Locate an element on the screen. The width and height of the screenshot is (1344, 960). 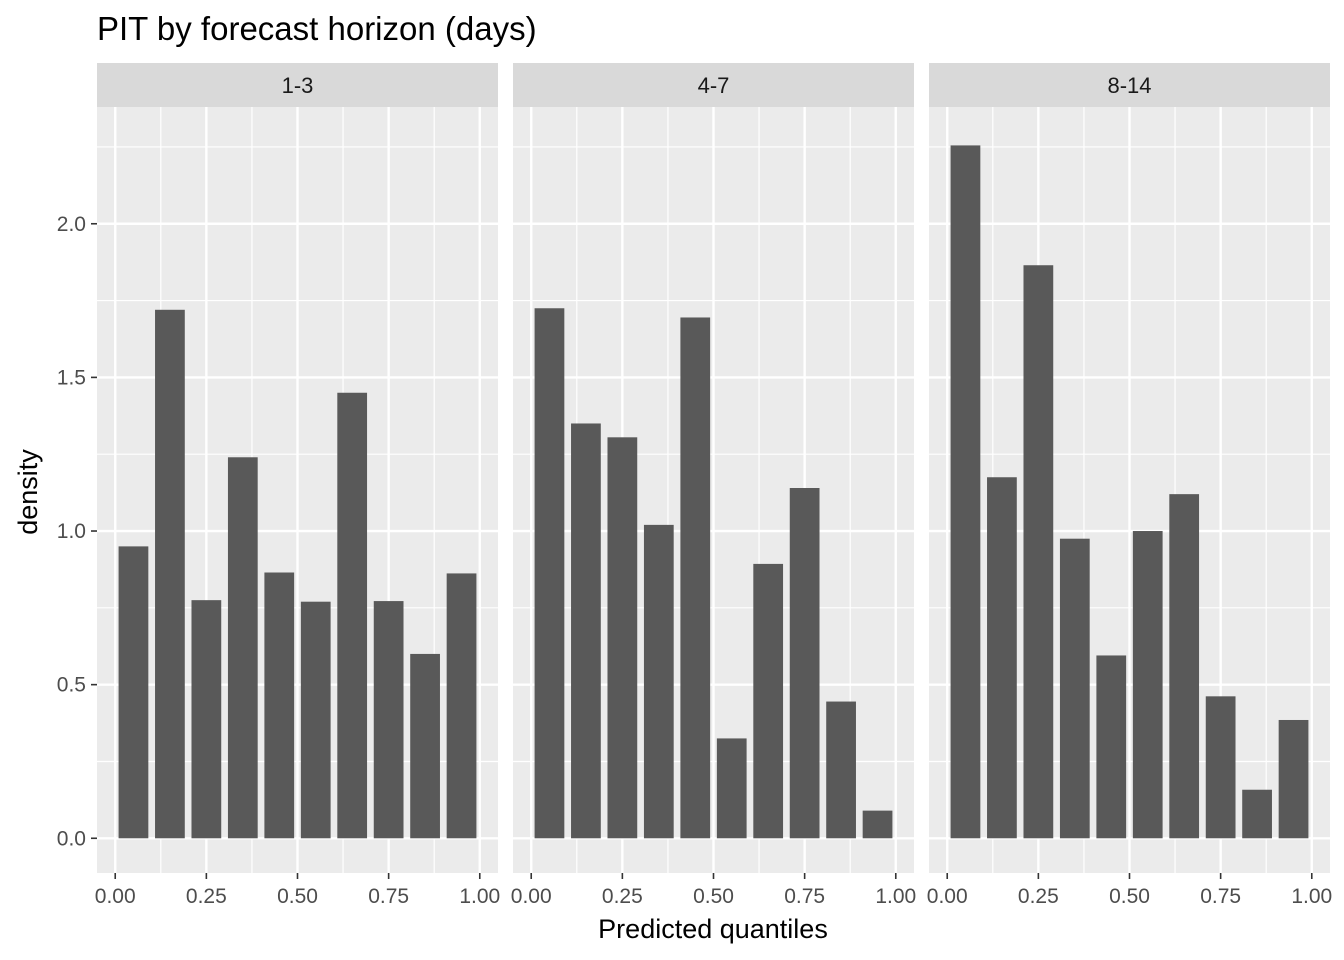
x-axis-title: Predicted quantiles is located at coordinates (713, 929).